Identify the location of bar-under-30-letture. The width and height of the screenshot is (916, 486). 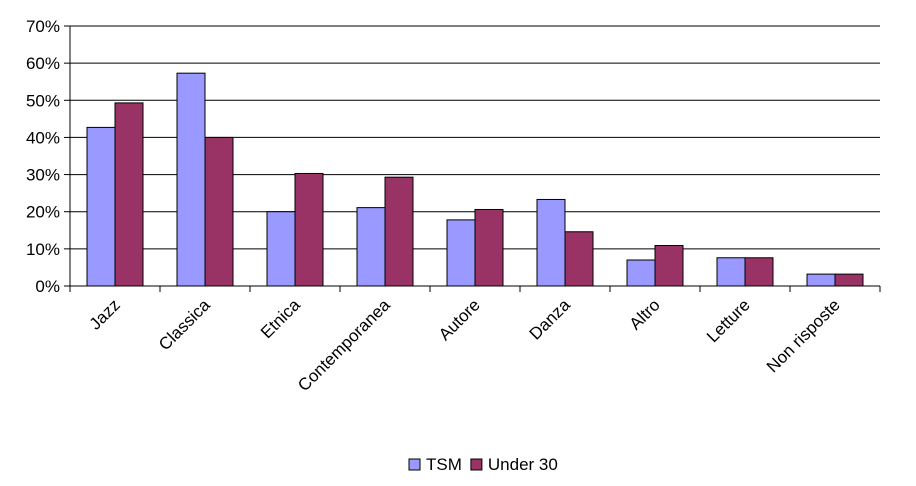
(759, 272).